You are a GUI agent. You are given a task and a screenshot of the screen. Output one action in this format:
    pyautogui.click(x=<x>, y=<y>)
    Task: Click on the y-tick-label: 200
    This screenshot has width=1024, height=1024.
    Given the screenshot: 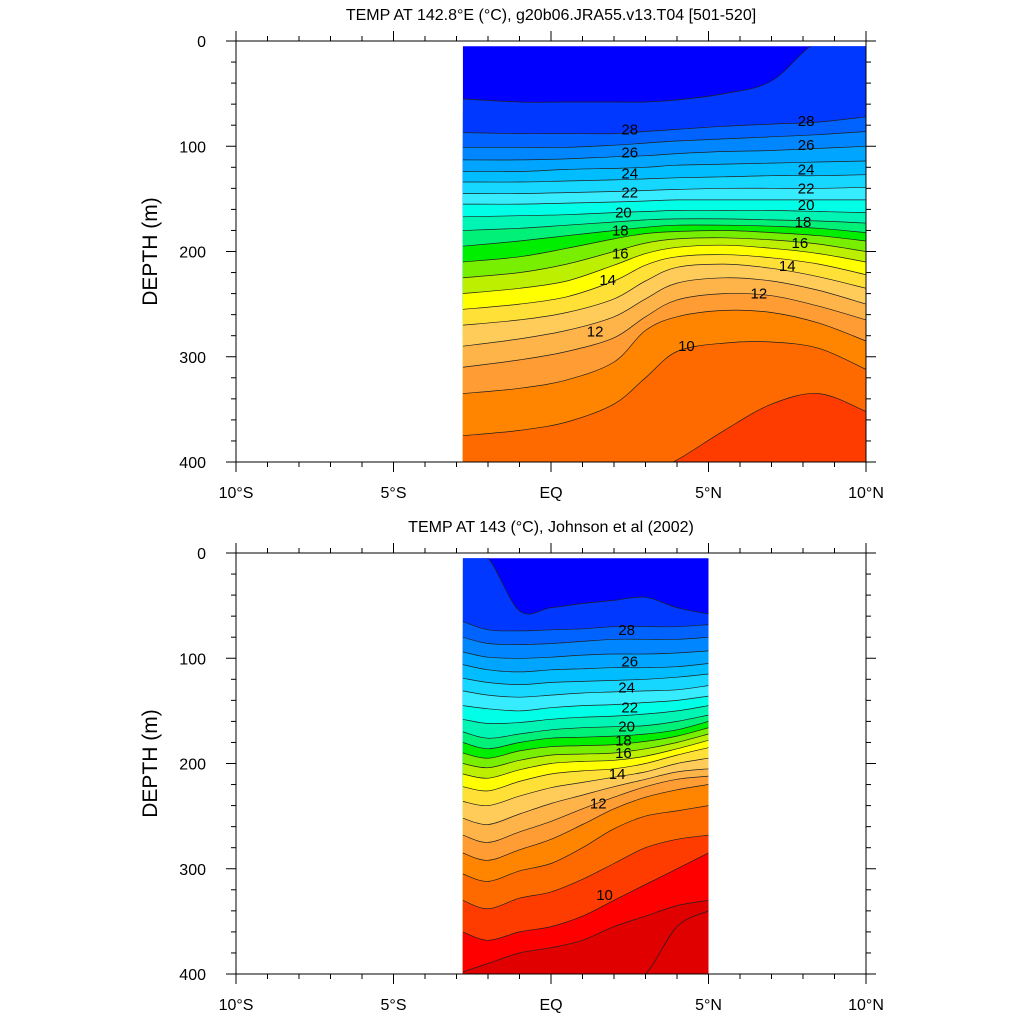 What is the action you would take?
    pyautogui.click(x=192, y=765)
    